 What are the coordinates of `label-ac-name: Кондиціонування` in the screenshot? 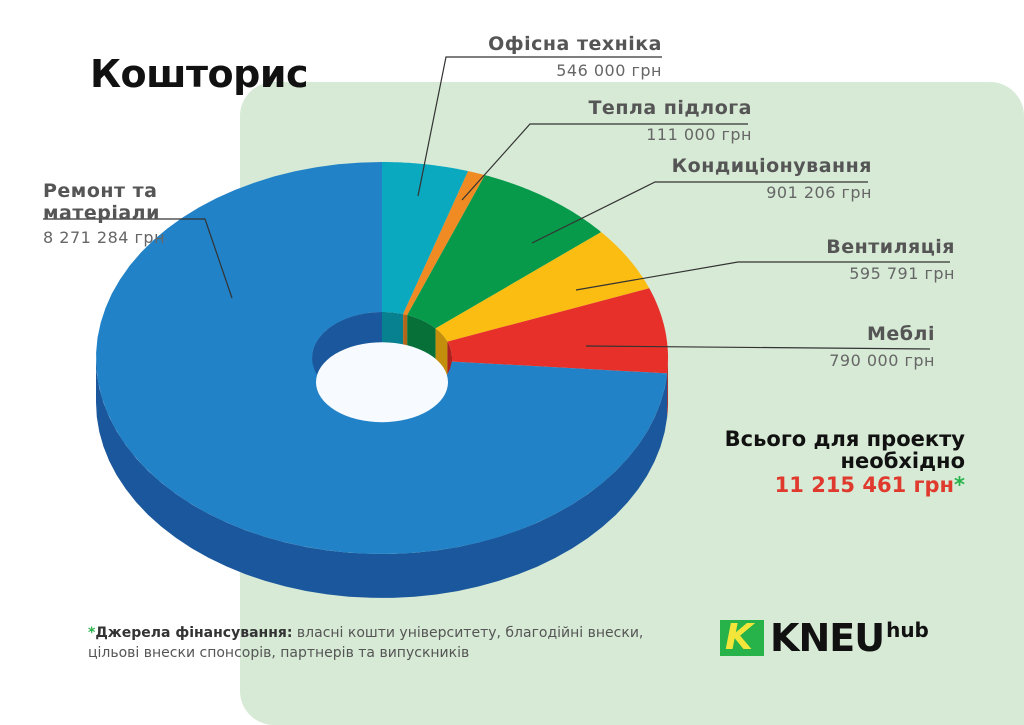 It's located at (771, 166).